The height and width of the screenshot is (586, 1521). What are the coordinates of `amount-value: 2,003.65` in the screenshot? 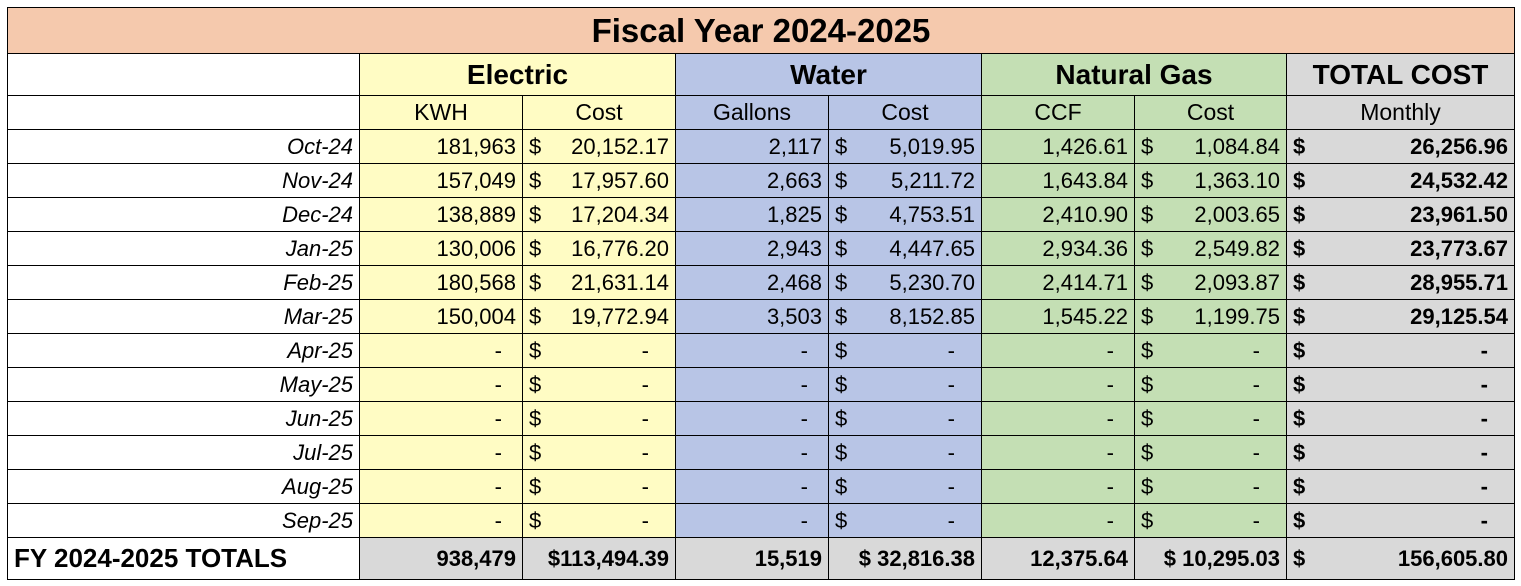 It's located at (1237, 214).